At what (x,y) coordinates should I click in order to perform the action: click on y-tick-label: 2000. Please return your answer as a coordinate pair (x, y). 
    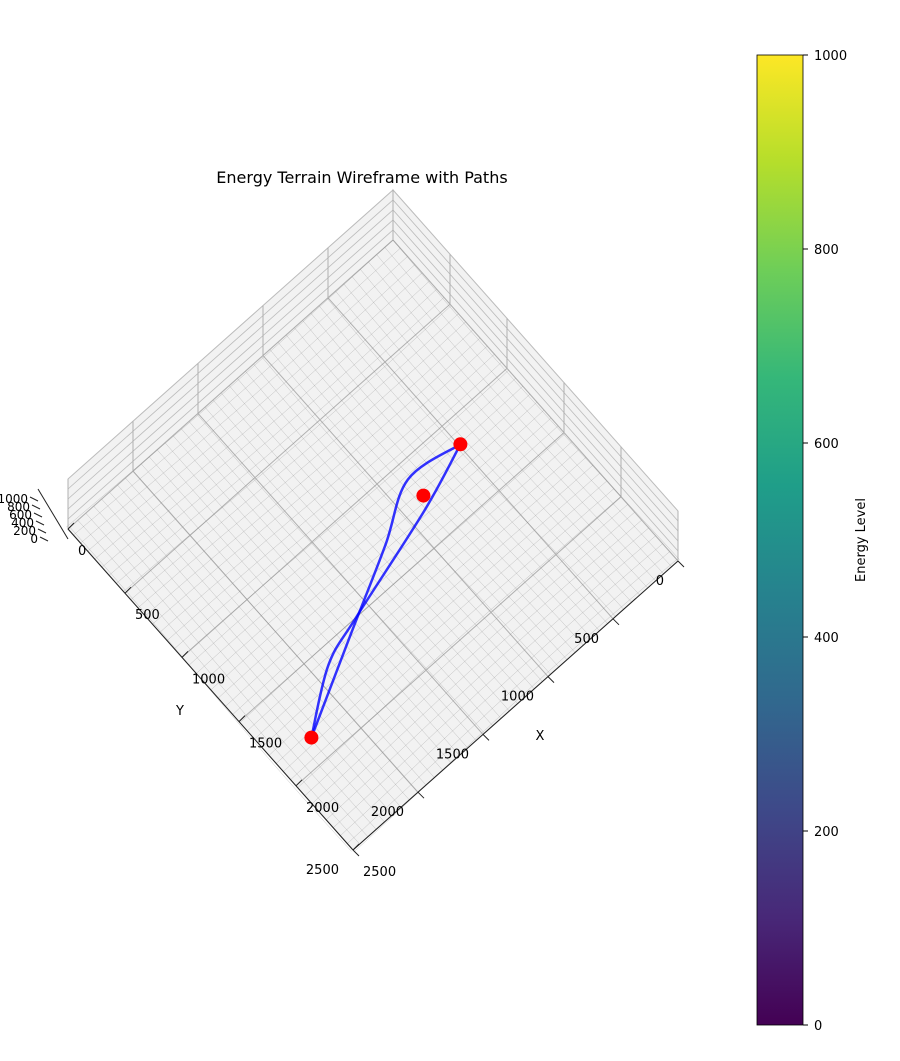
    Looking at the image, I should click on (387, 812).